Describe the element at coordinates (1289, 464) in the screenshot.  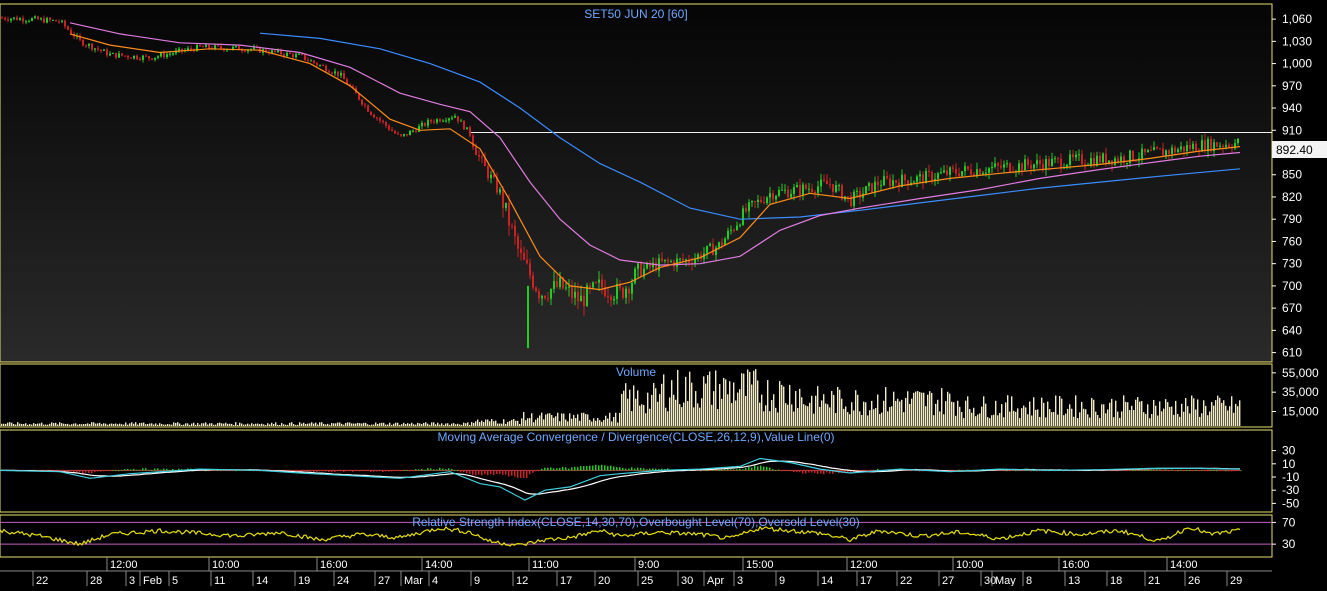
I see `macd-tick-label: 10` at that location.